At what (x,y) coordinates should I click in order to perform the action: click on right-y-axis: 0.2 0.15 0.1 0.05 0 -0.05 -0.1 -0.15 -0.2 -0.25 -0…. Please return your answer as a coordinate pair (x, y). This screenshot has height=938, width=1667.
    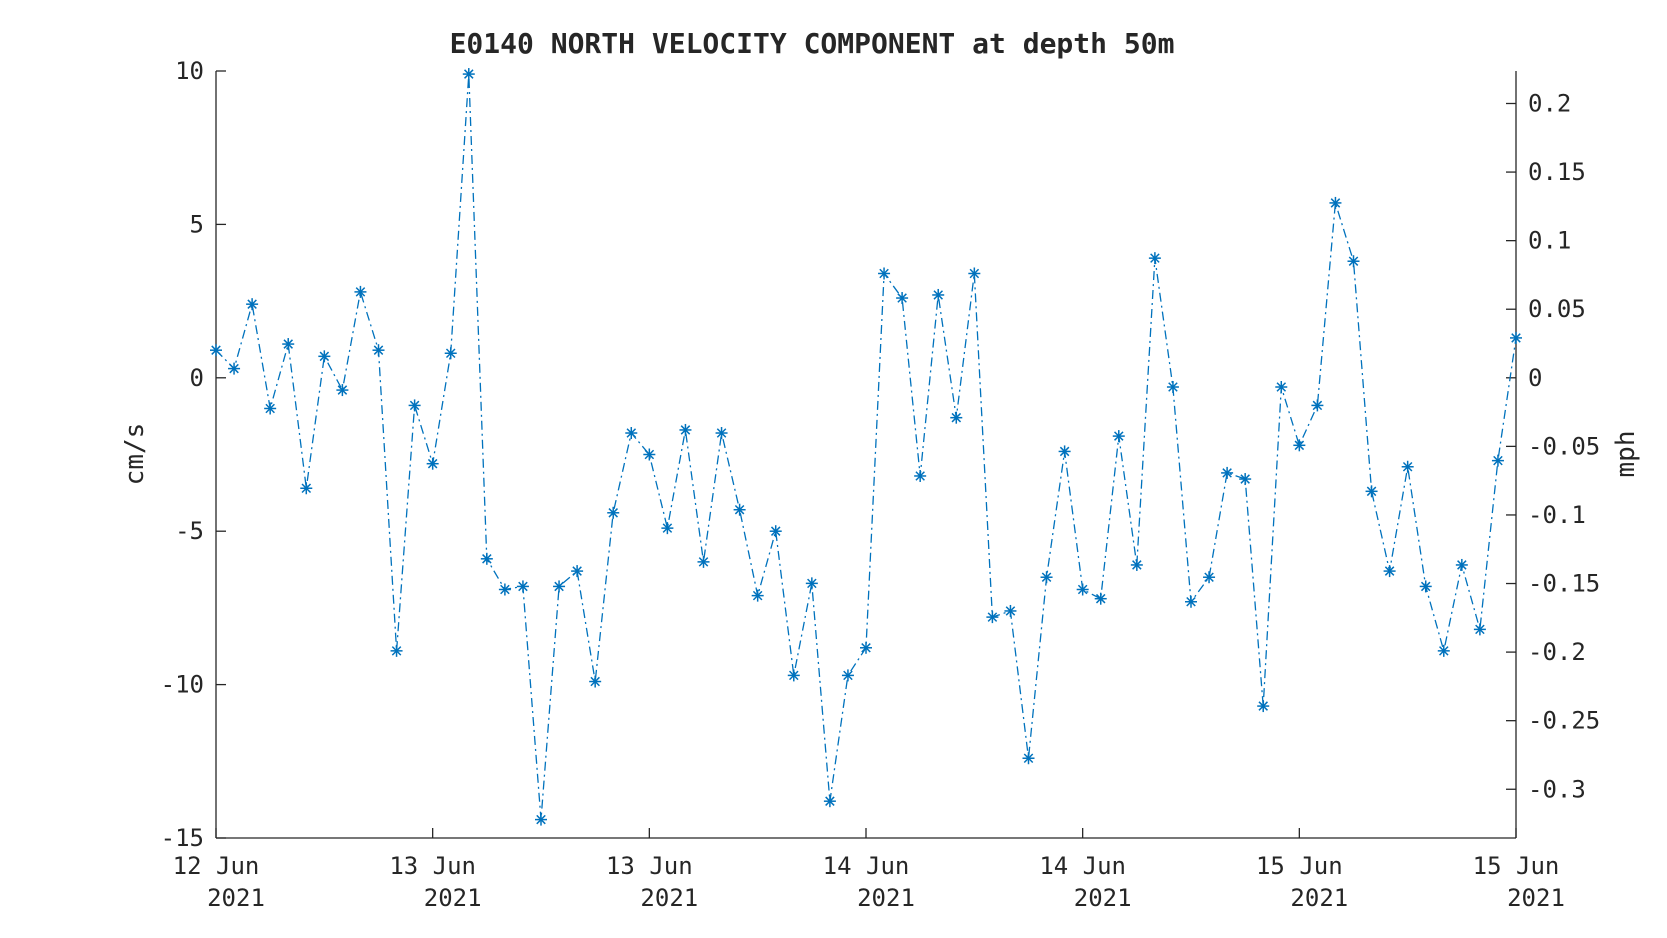
    Looking at the image, I should click on (1553, 446).